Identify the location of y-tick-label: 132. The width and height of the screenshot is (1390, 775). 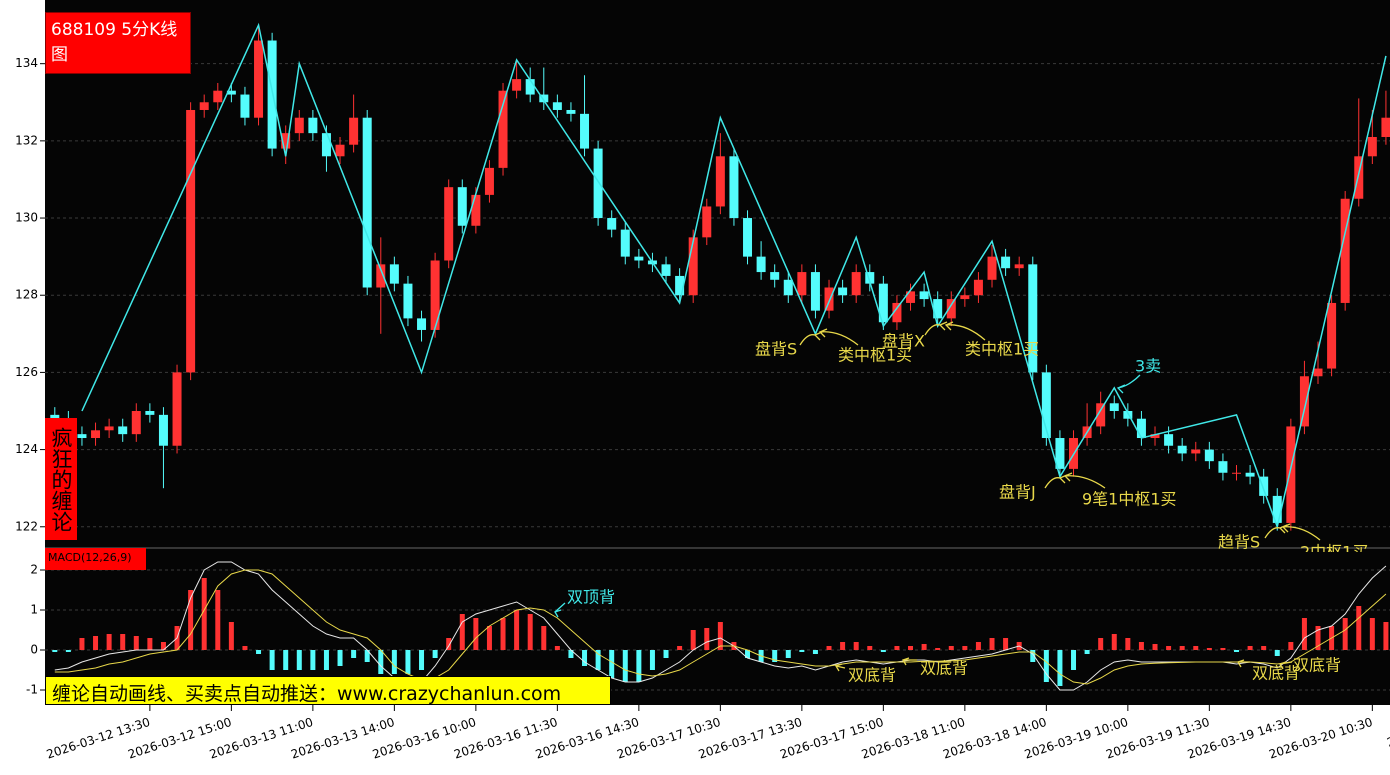
(26, 140).